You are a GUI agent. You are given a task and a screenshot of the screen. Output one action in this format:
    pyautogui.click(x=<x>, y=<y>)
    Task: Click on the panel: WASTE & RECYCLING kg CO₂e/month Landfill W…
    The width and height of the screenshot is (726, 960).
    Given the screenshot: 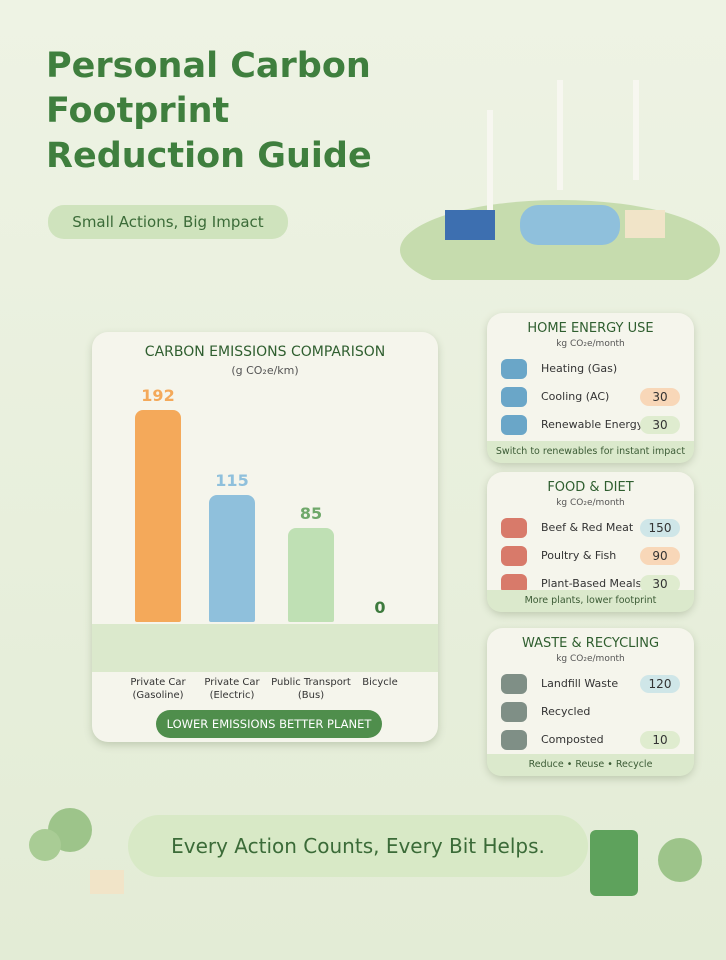 What is the action you would take?
    pyautogui.click(x=590, y=702)
    